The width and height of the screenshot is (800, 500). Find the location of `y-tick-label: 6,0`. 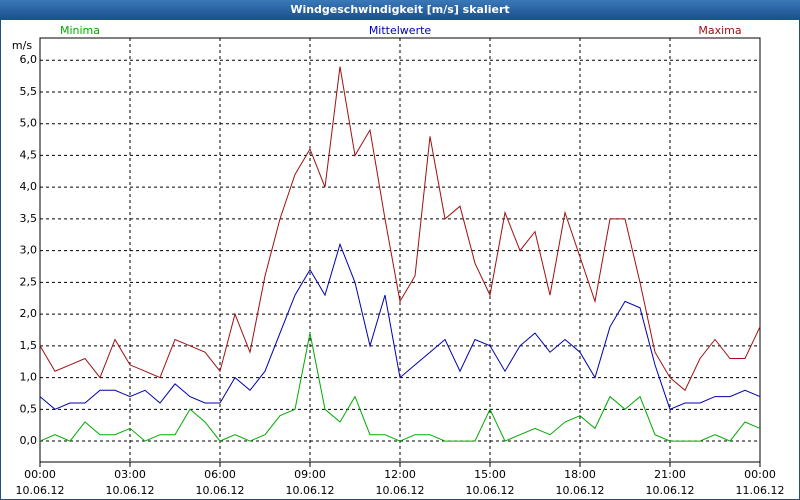

y-tick-label: 6,0 is located at coordinates (29, 59).